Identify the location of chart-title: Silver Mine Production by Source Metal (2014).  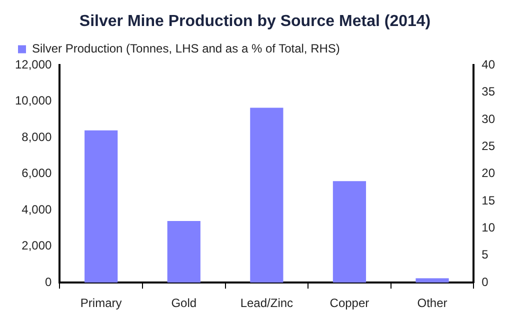
(255, 21).